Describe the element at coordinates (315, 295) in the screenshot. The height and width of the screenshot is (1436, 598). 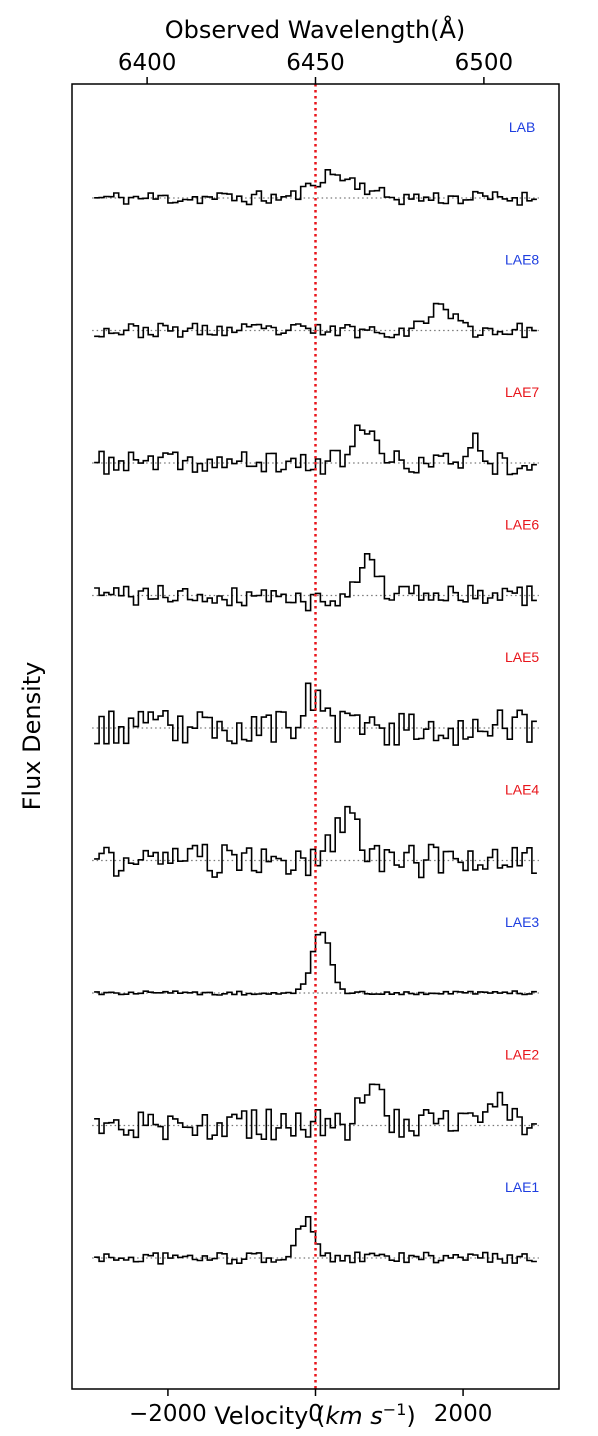
I see `spectrum-lae8: LAE8` at that location.